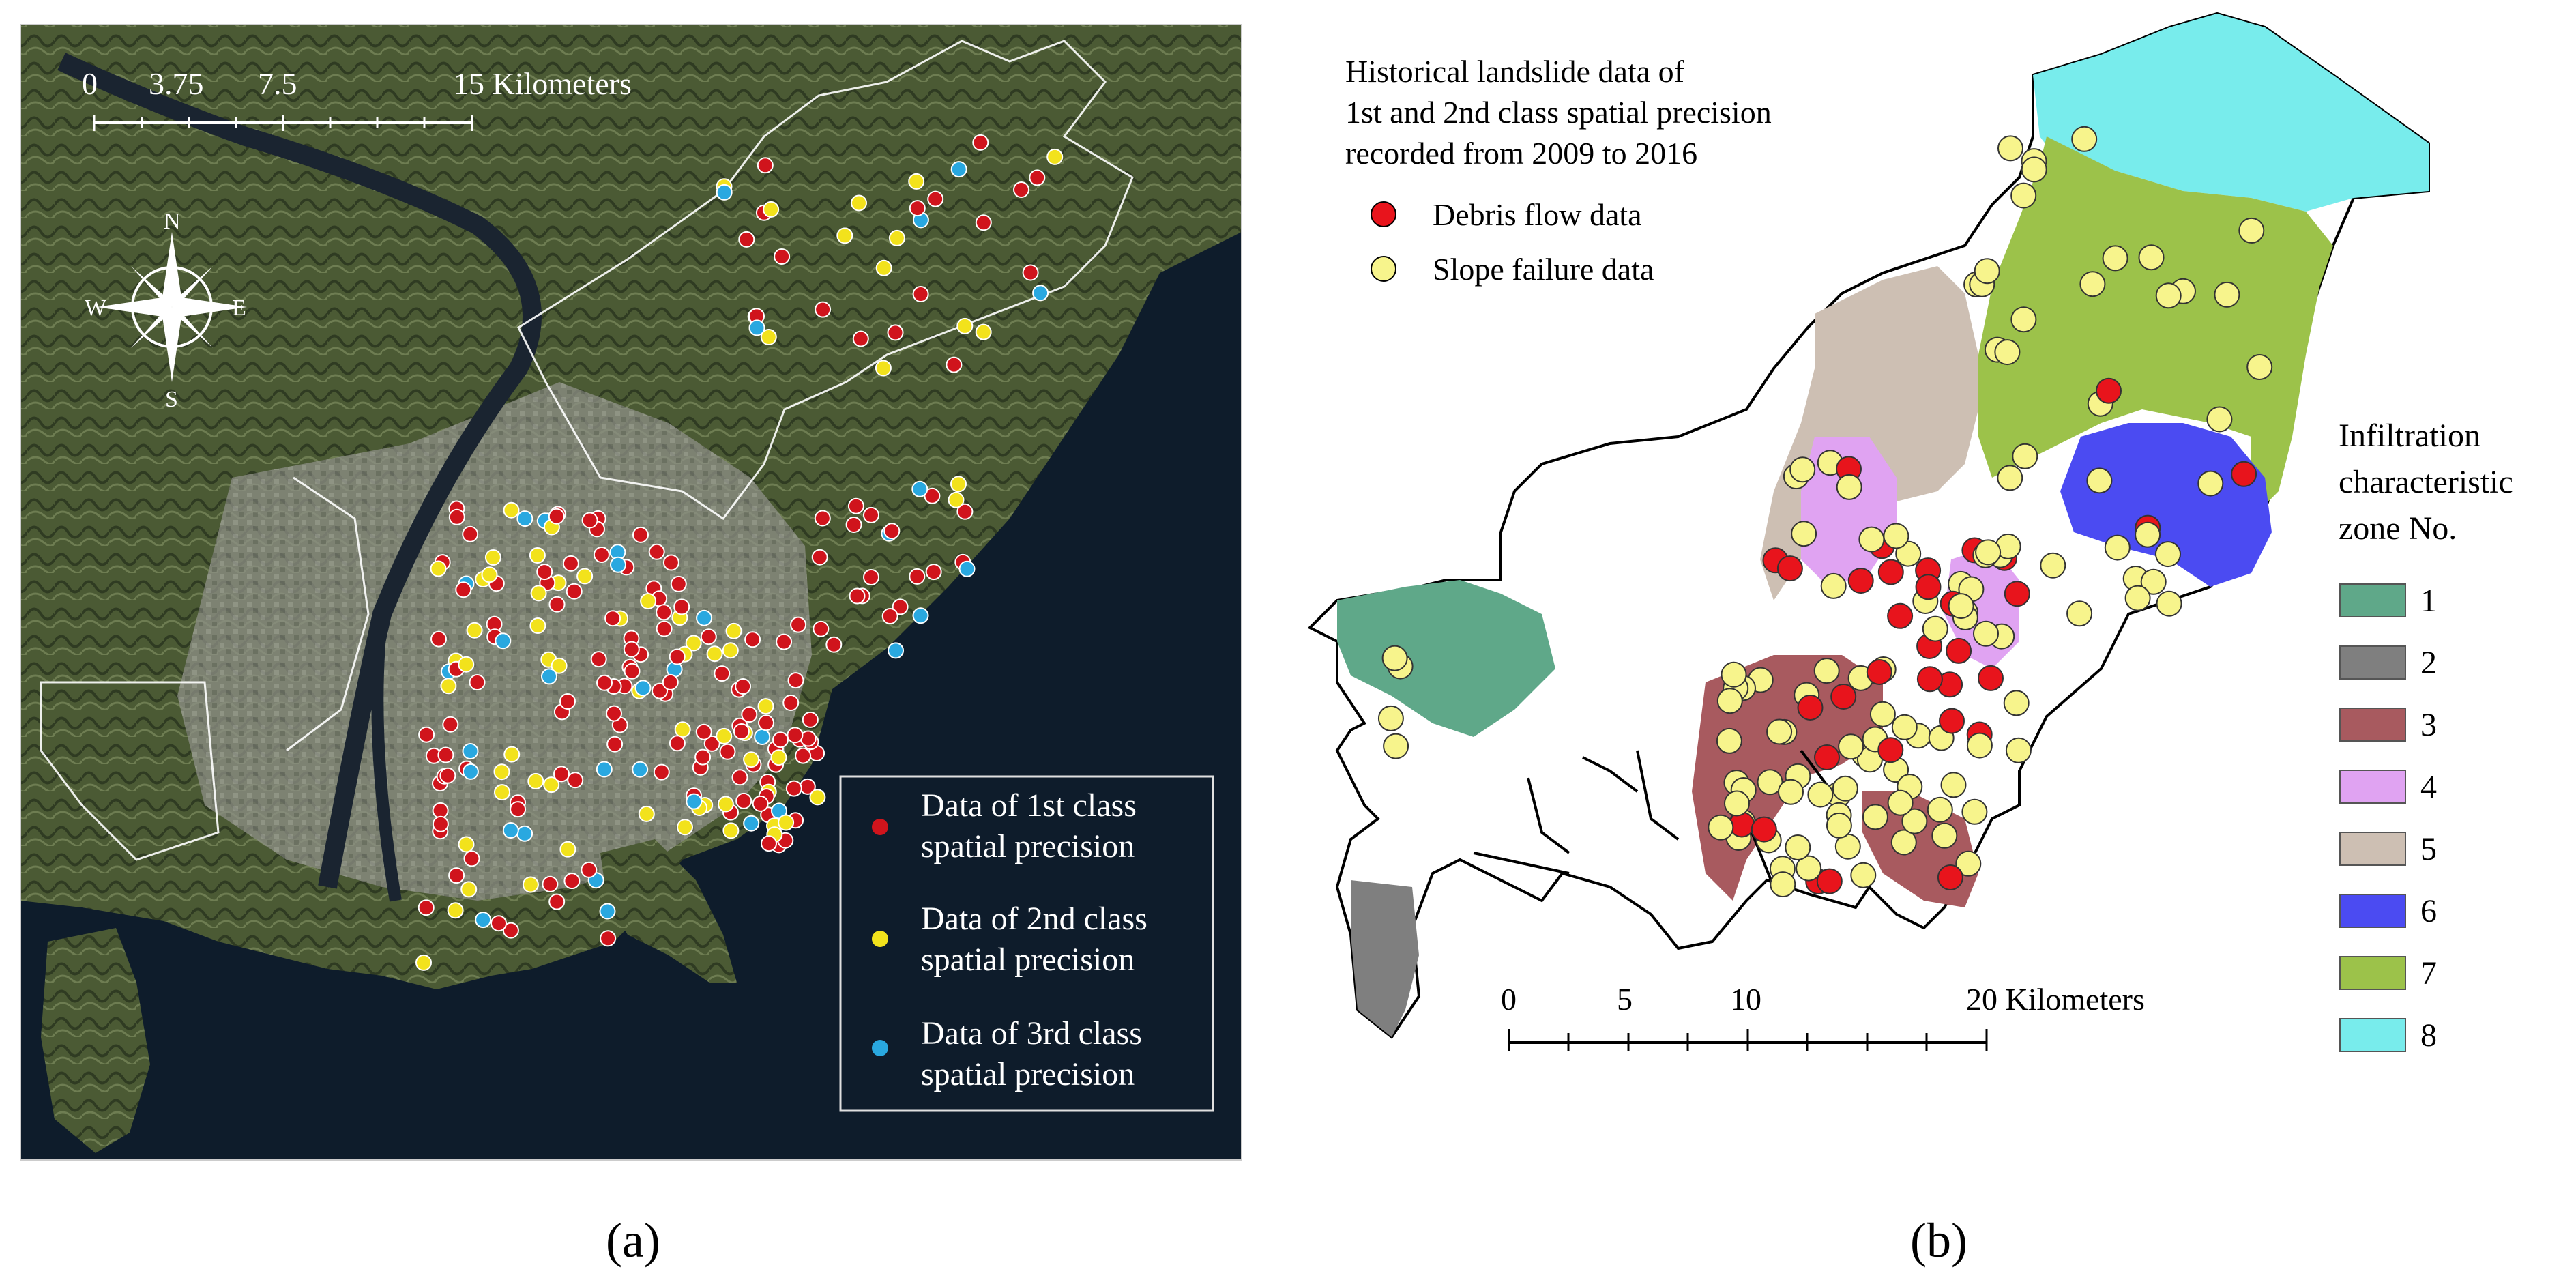 The width and height of the screenshot is (2576, 1280). I want to click on zone-2-area, so click(1385, 958).